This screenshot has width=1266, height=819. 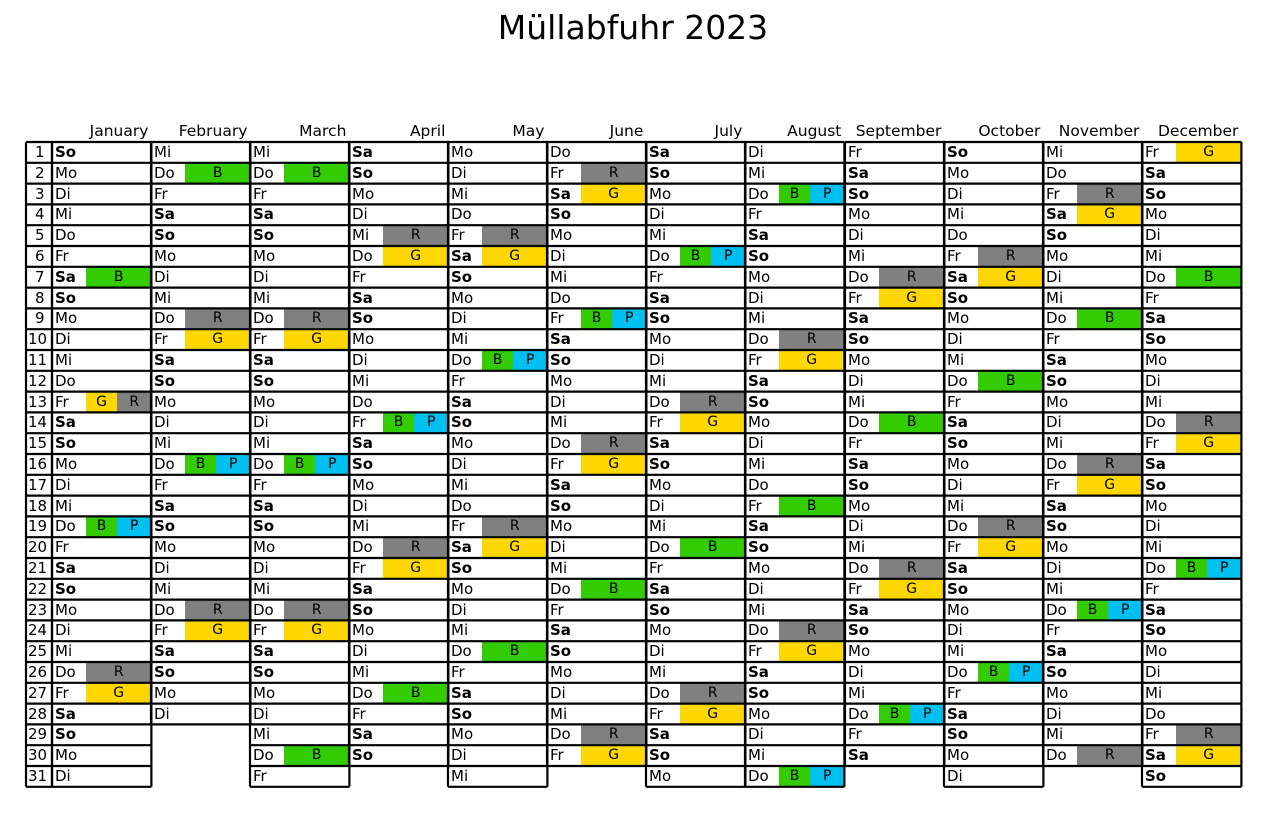 I want to click on day-cell: B P Do, so click(x=1093, y=610).